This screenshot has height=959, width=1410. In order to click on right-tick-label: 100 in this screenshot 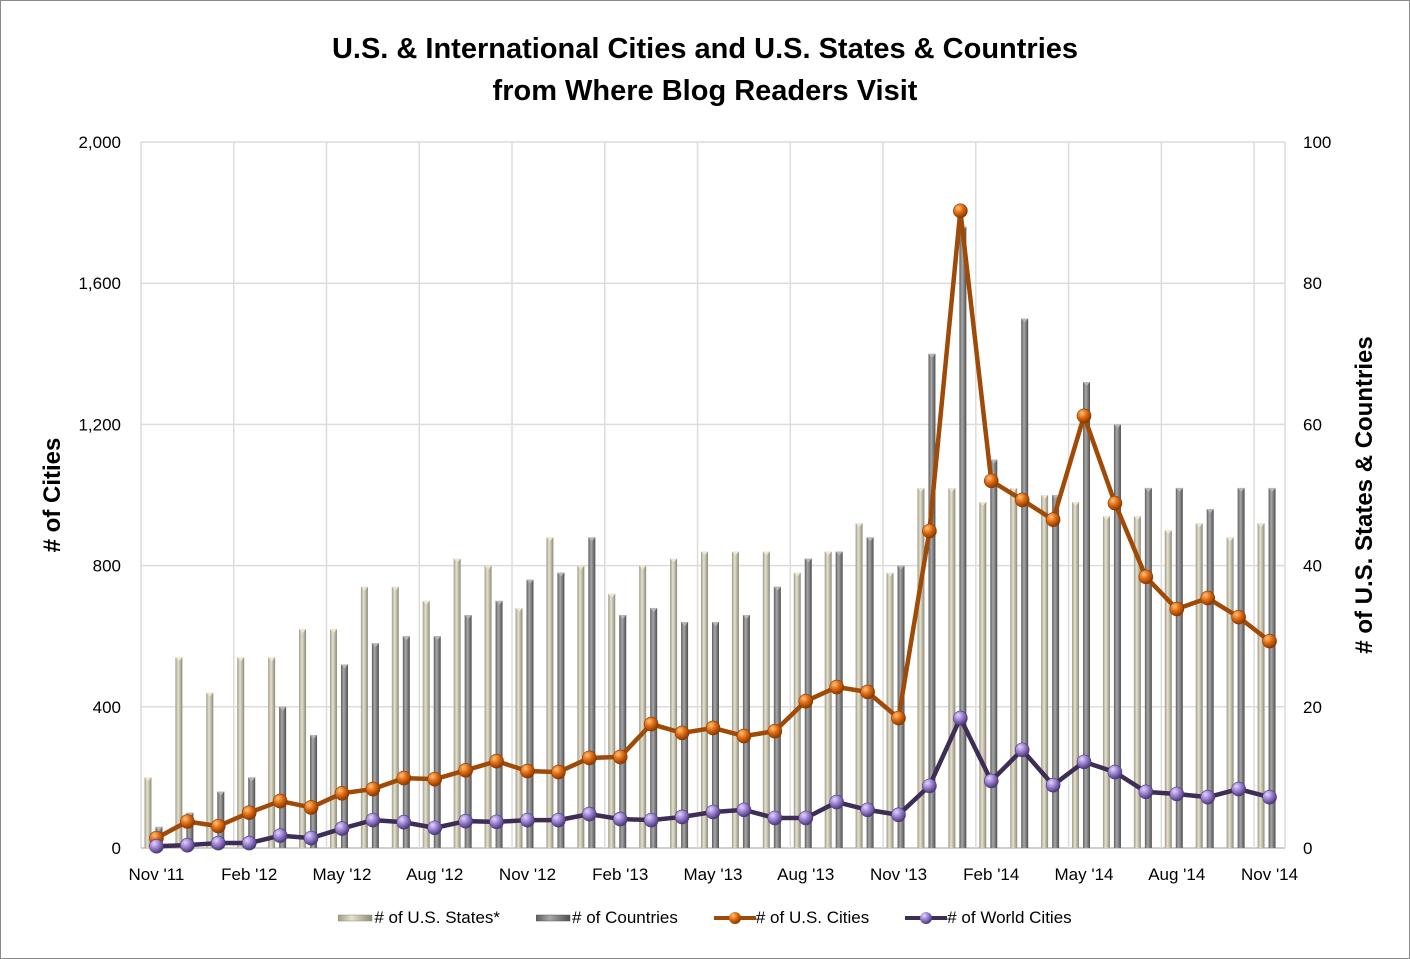, I will do `click(1317, 142)`.